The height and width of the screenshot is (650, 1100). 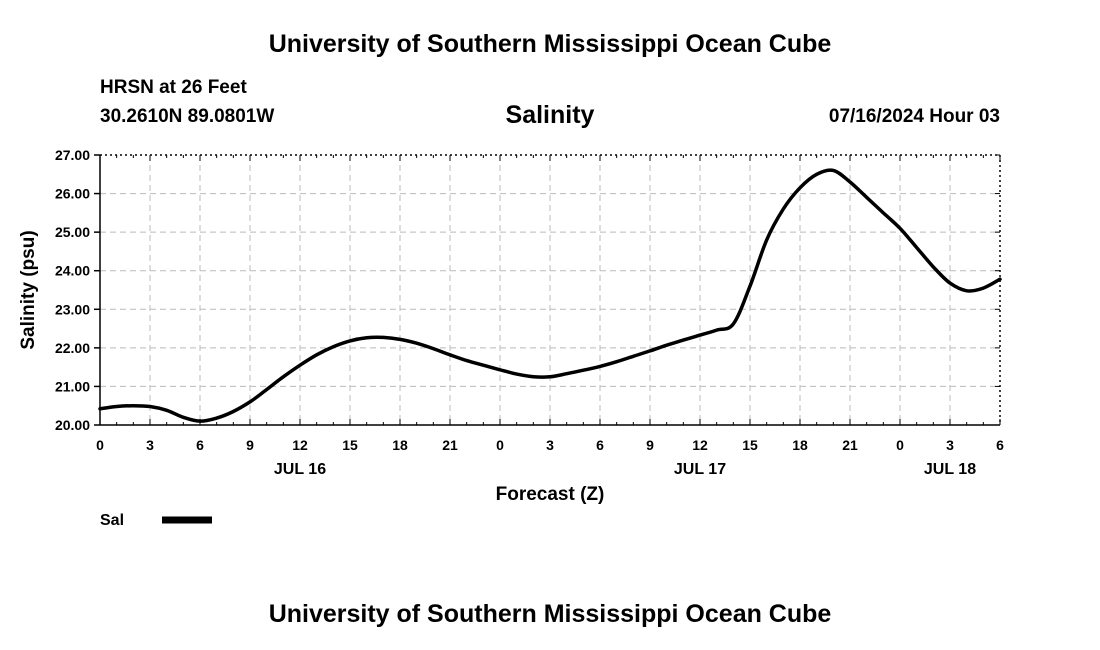 I want to click on y-tick-label: 27.00, so click(x=72, y=155).